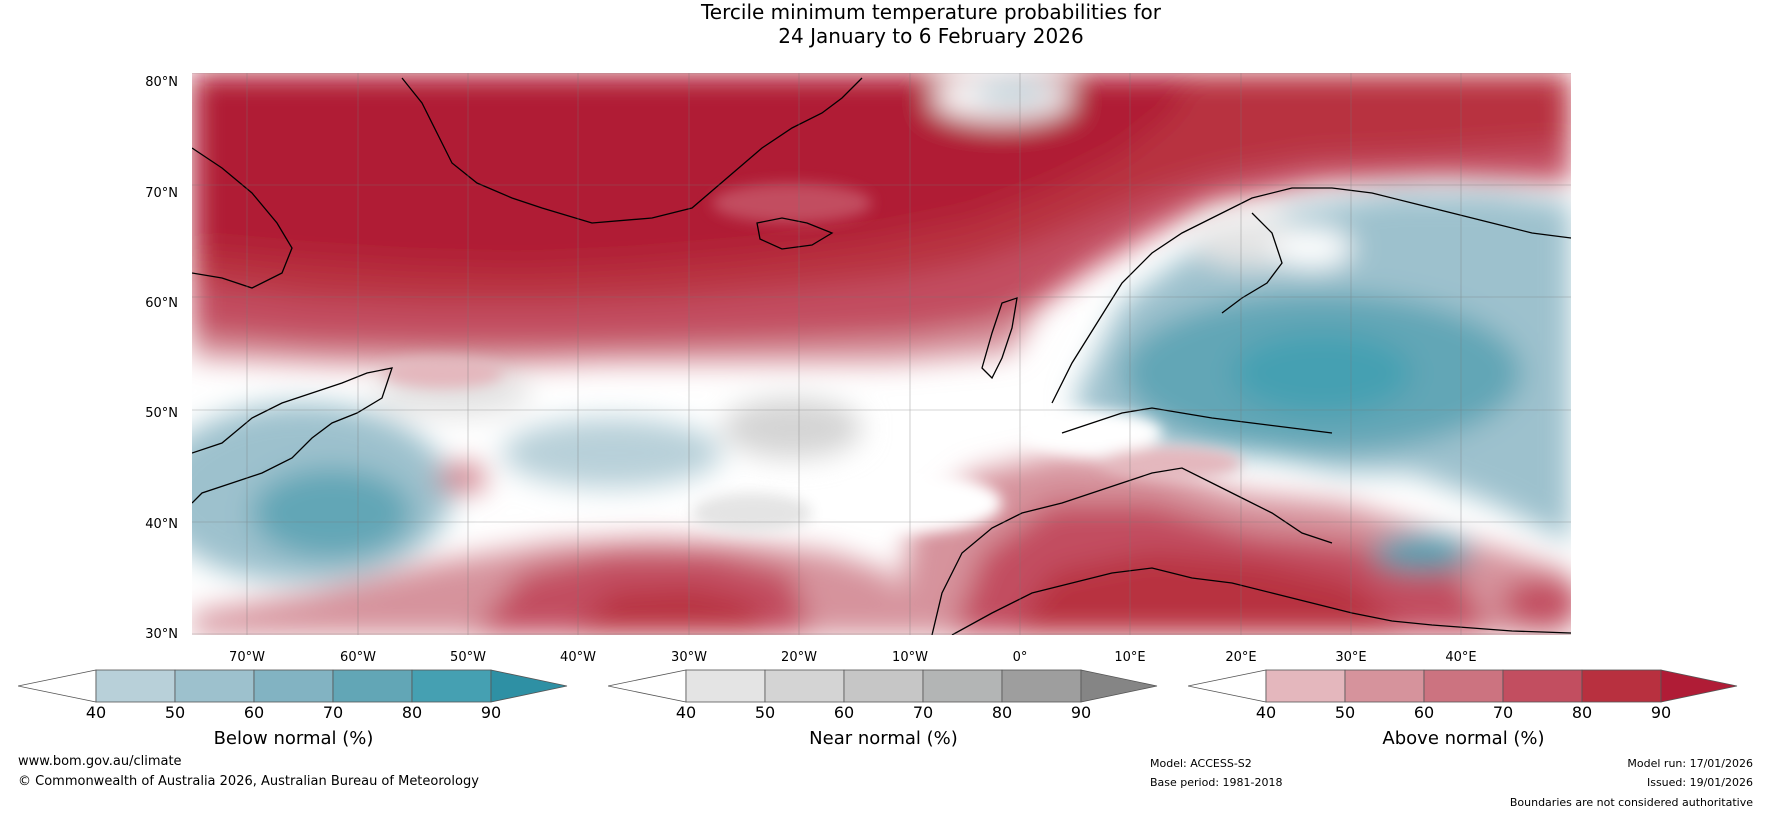  I want to click on lon-label-40w: 40°W, so click(578, 657).